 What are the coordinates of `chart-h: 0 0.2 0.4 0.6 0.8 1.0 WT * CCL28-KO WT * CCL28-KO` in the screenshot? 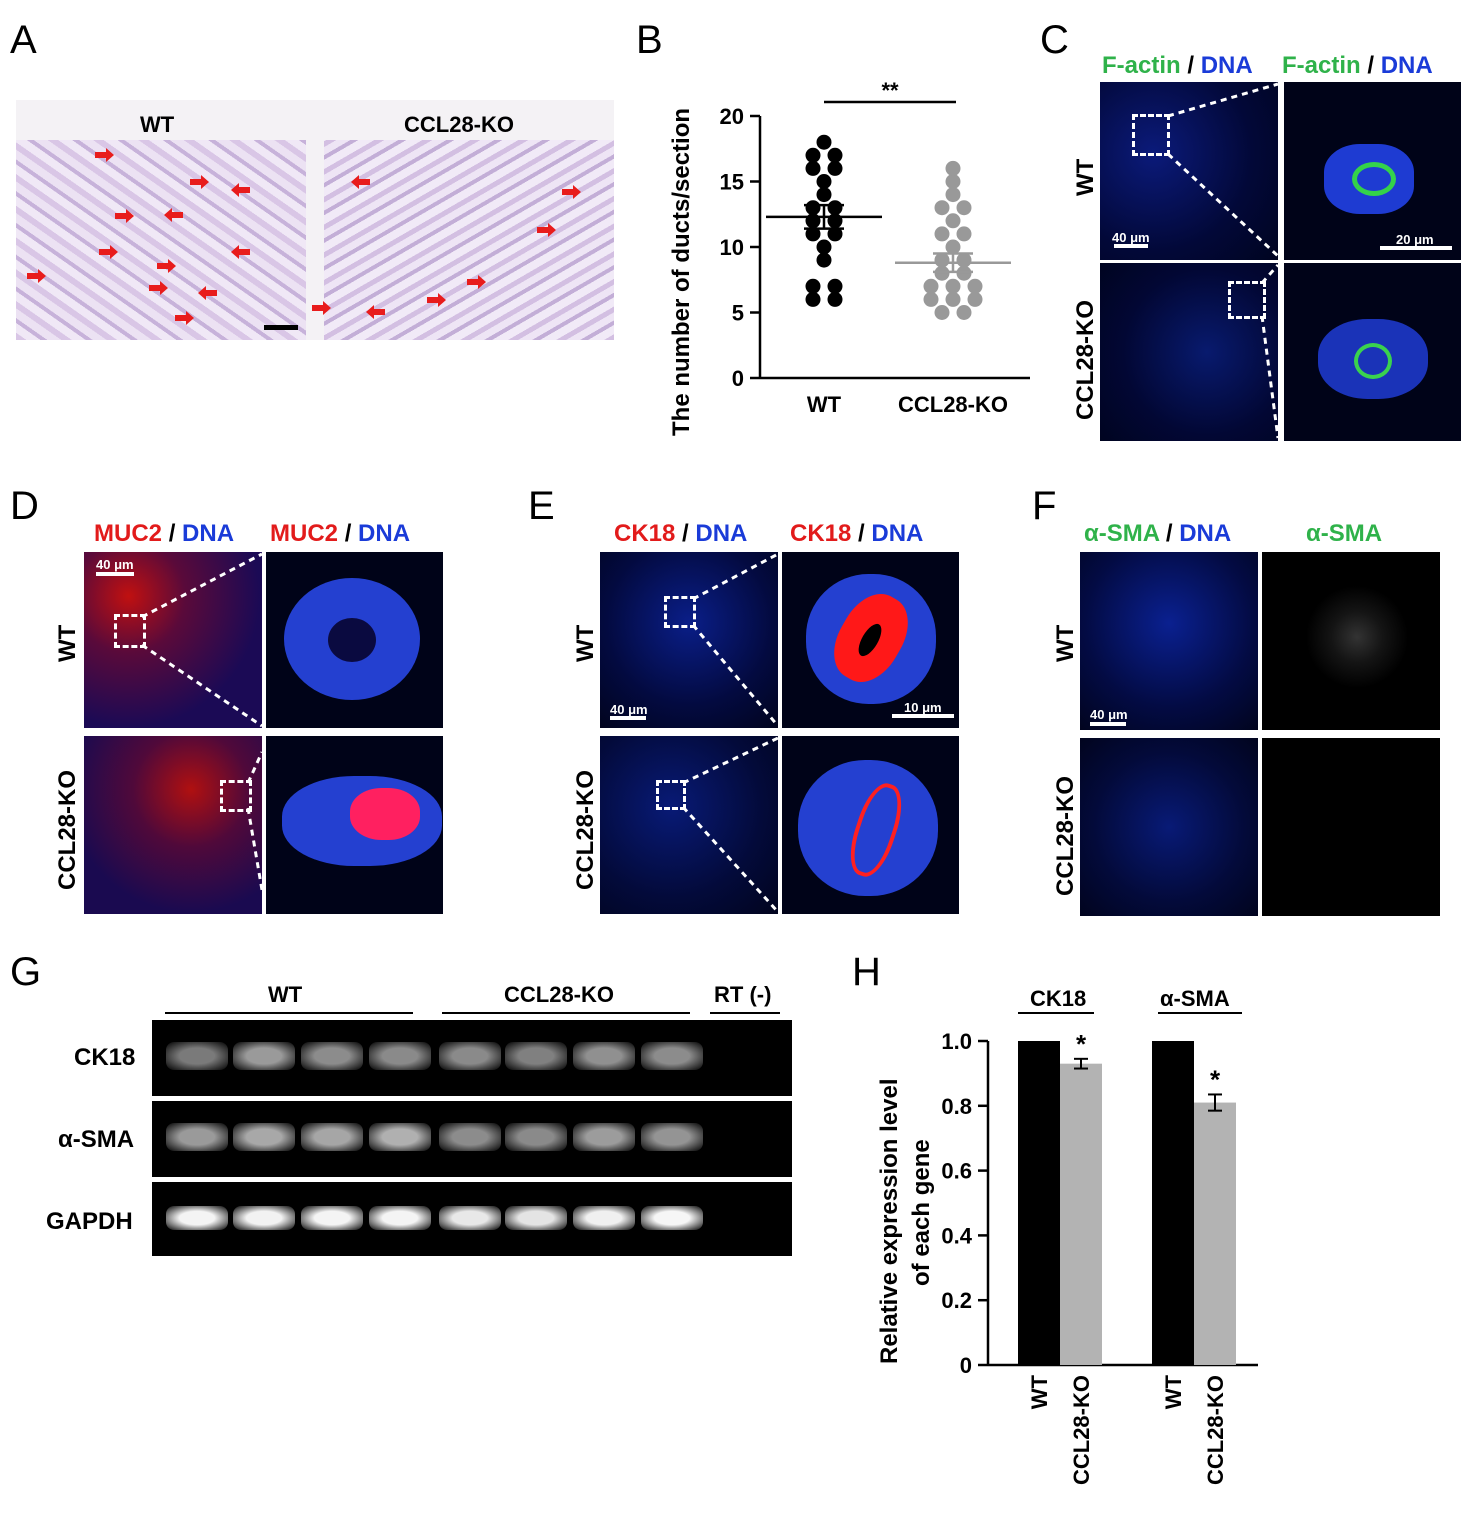 It's located at (1099, 1257).